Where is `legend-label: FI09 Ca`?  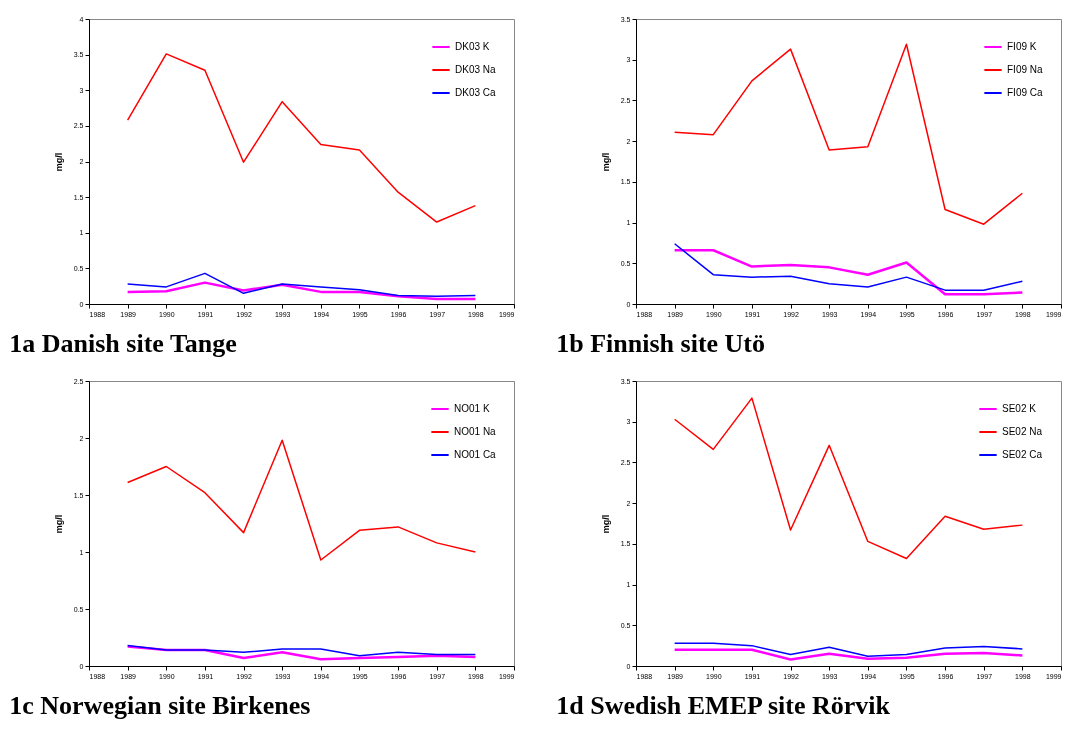
legend-label: FI09 Ca is located at coordinates (1025, 92).